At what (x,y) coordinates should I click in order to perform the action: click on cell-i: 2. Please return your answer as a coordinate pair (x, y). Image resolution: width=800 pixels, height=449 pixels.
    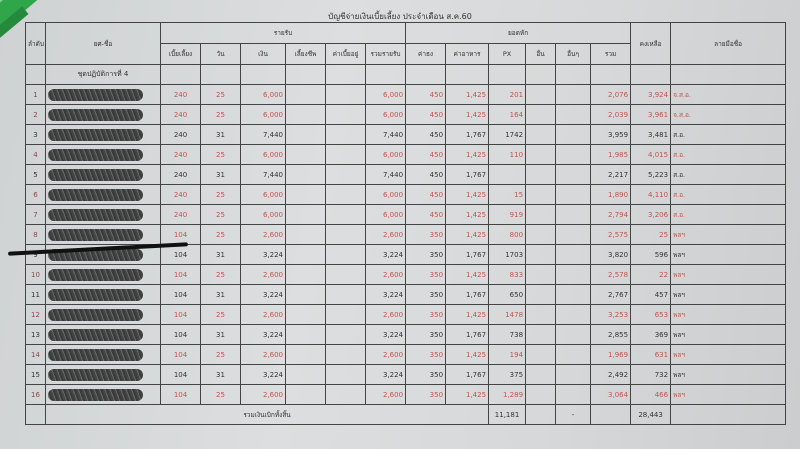
    Looking at the image, I should click on (35, 114).